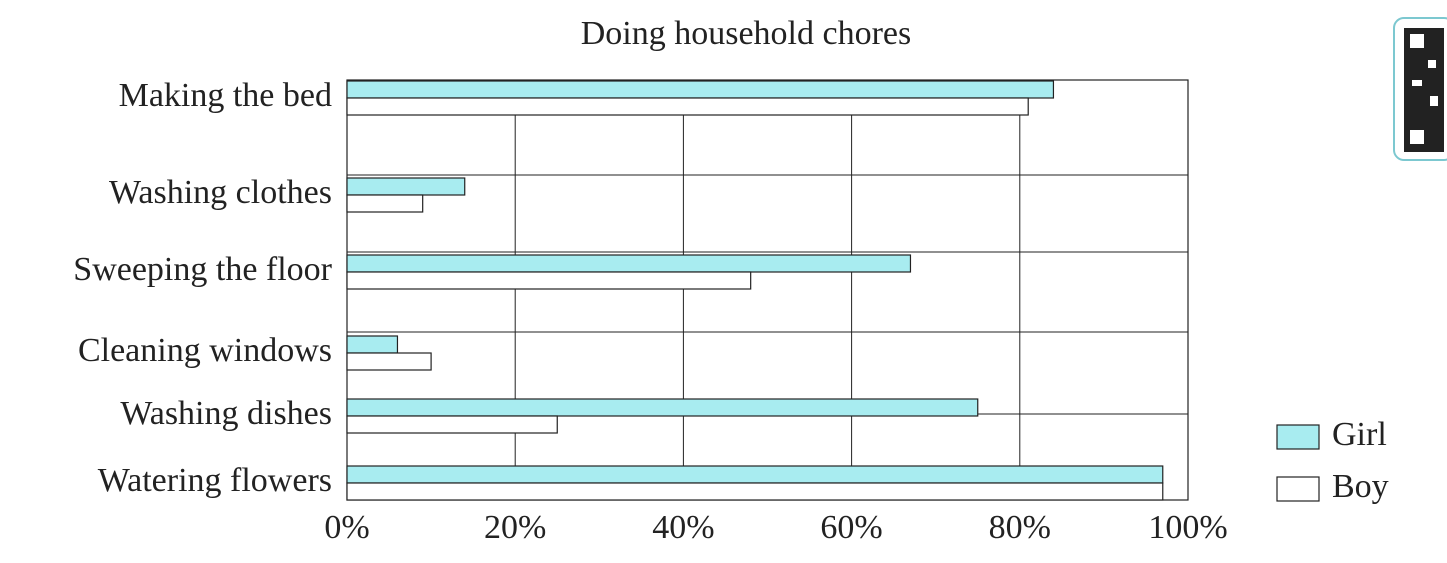 This screenshot has height=563, width=1447. What do you see at coordinates (1359, 434) in the screenshot?
I see `legend-label: Girl` at bounding box center [1359, 434].